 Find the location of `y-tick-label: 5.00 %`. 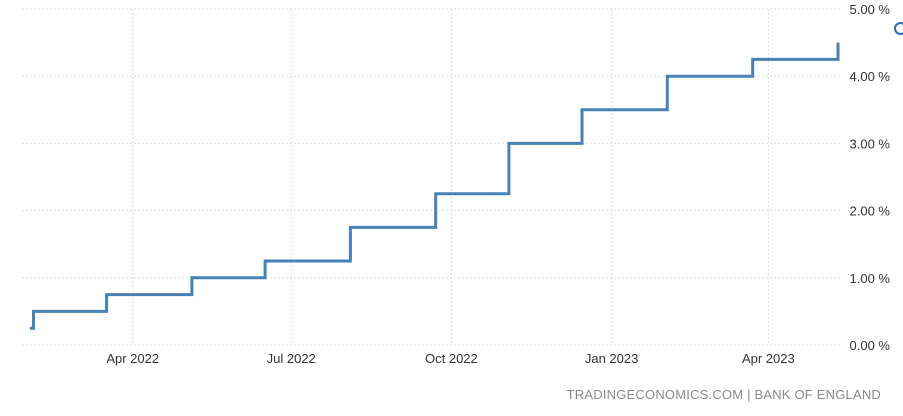

y-tick-label: 5.00 % is located at coordinates (870, 9).